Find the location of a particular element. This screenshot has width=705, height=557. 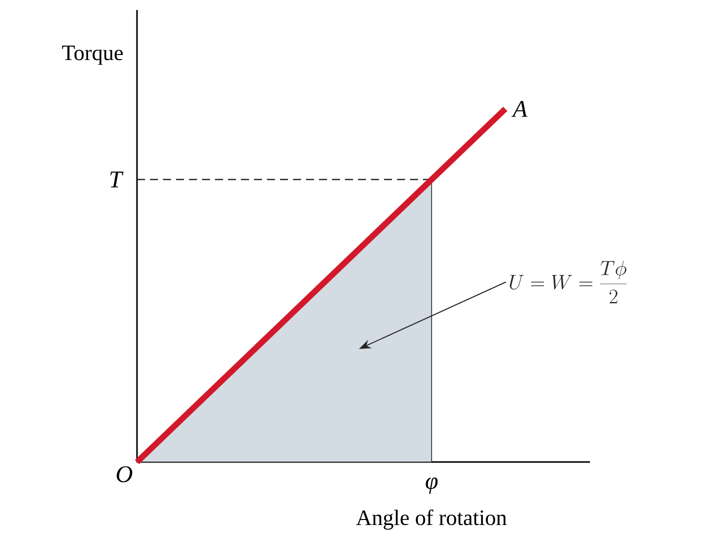

annotation: $U = W = \frac{T\phi}{2}$ is located at coordinates (568, 282).